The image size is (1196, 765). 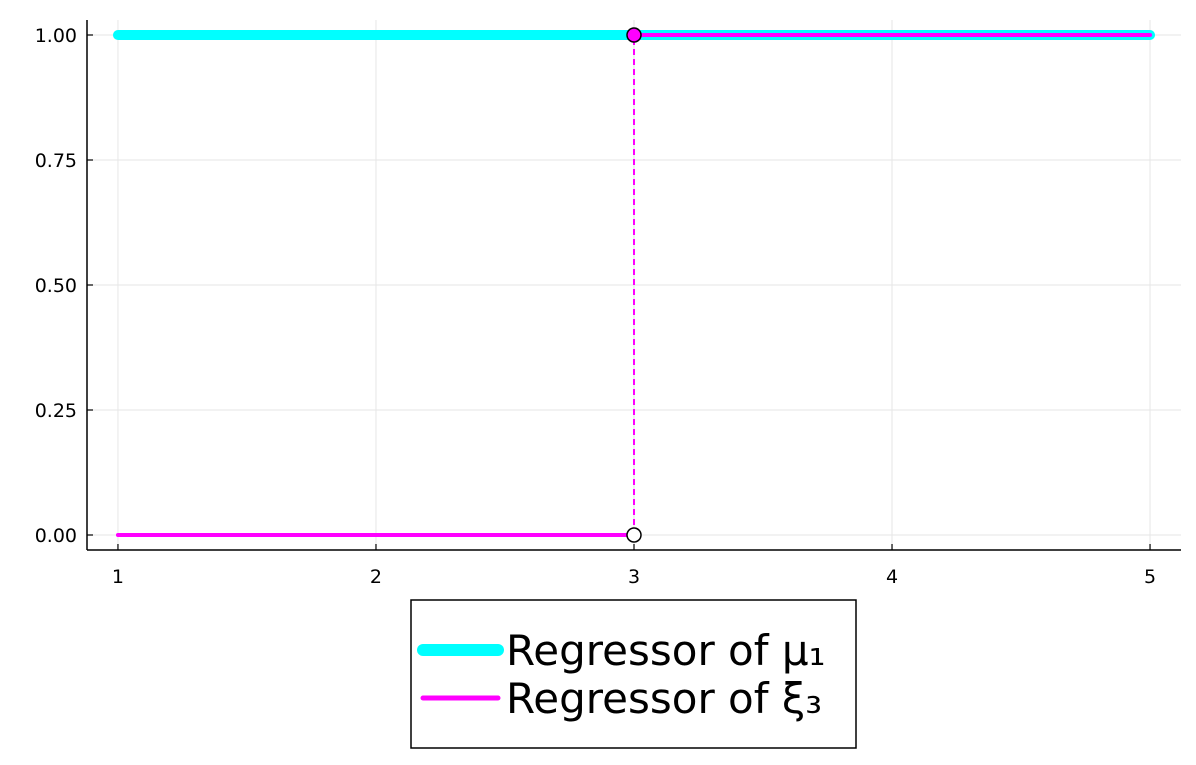 I want to click on y-tick-label: 0.75, so click(x=56, y=161).